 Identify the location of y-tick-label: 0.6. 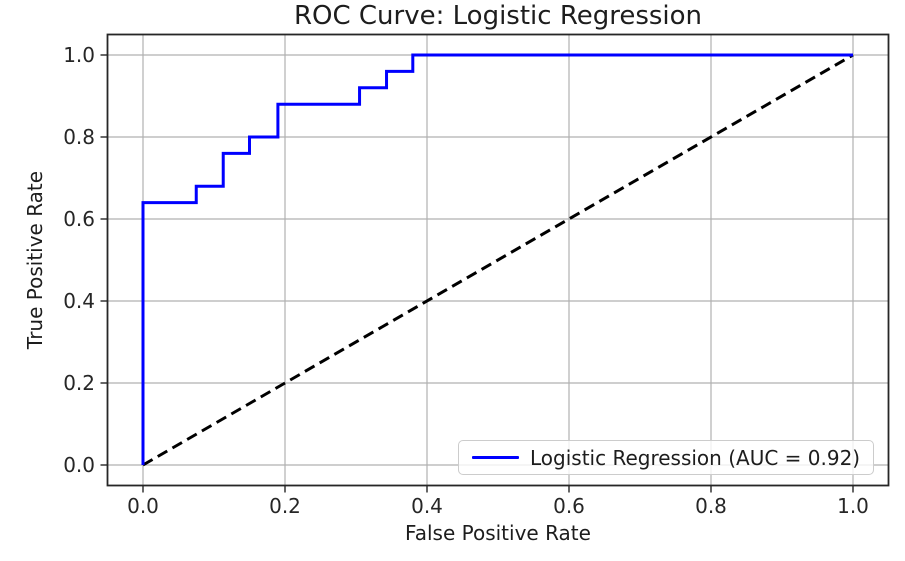
(79, 219).